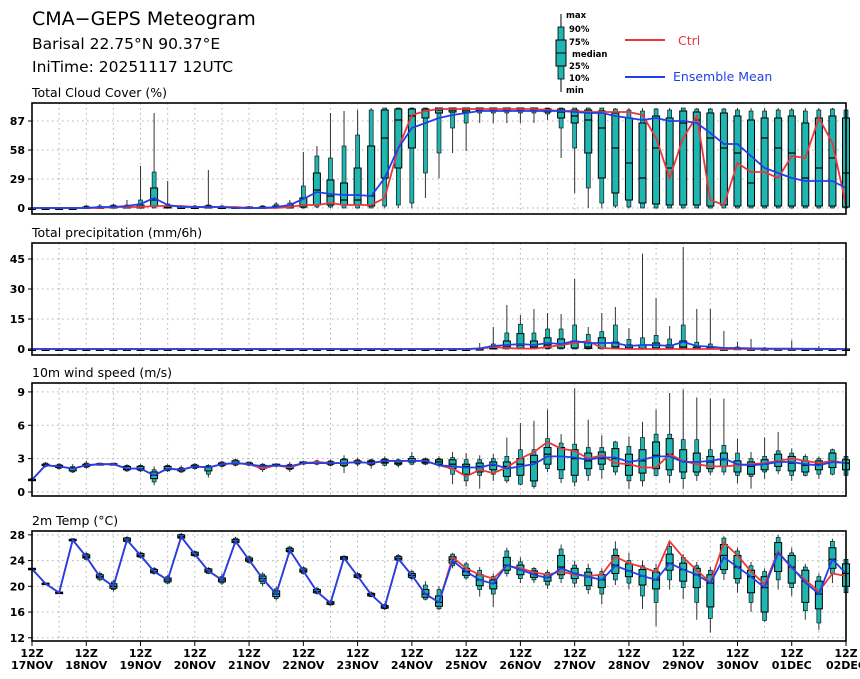  What do you see at coordinates (102, 372) in the screenshot?
I see `panel-title: 10m wind speed (m/s)` at bounding box center [102, 372].